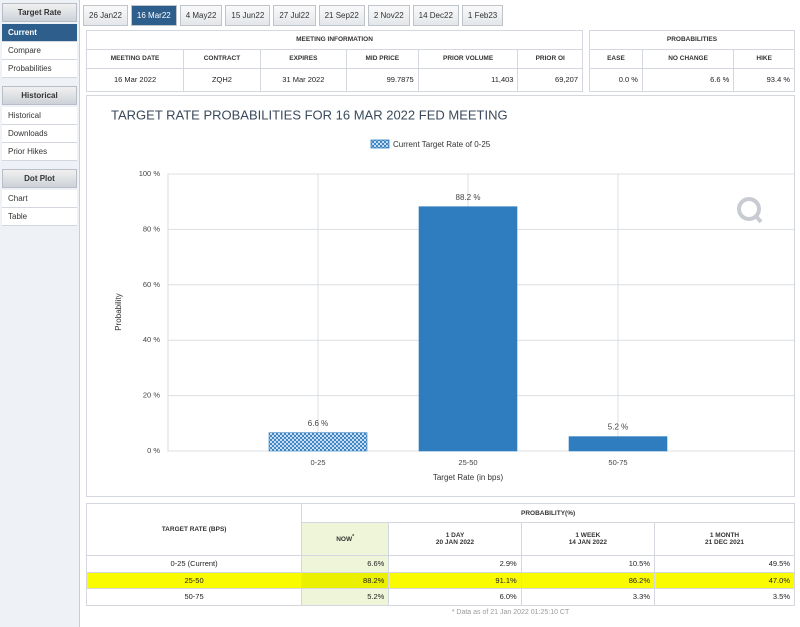 The width and height of the screenshot is (800, 627). What do you see at coordinates (294, 15) in the screenshot?
I see `meeting-tab: 27 Jul22` at bounding box center [294, 15].